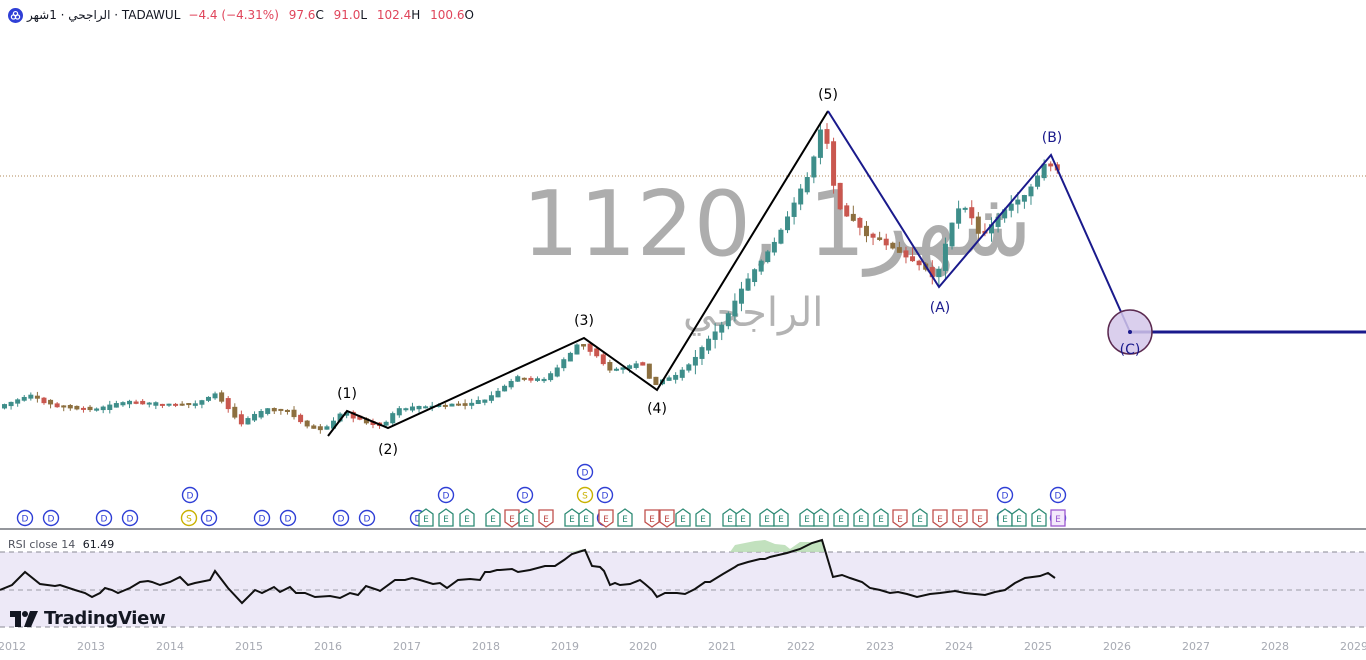 This screenshot has width=1366, height=660. Describe the element at coordinates (1196, 646) in the screenshot. I see `year-tick-2027: 2027` at that location.